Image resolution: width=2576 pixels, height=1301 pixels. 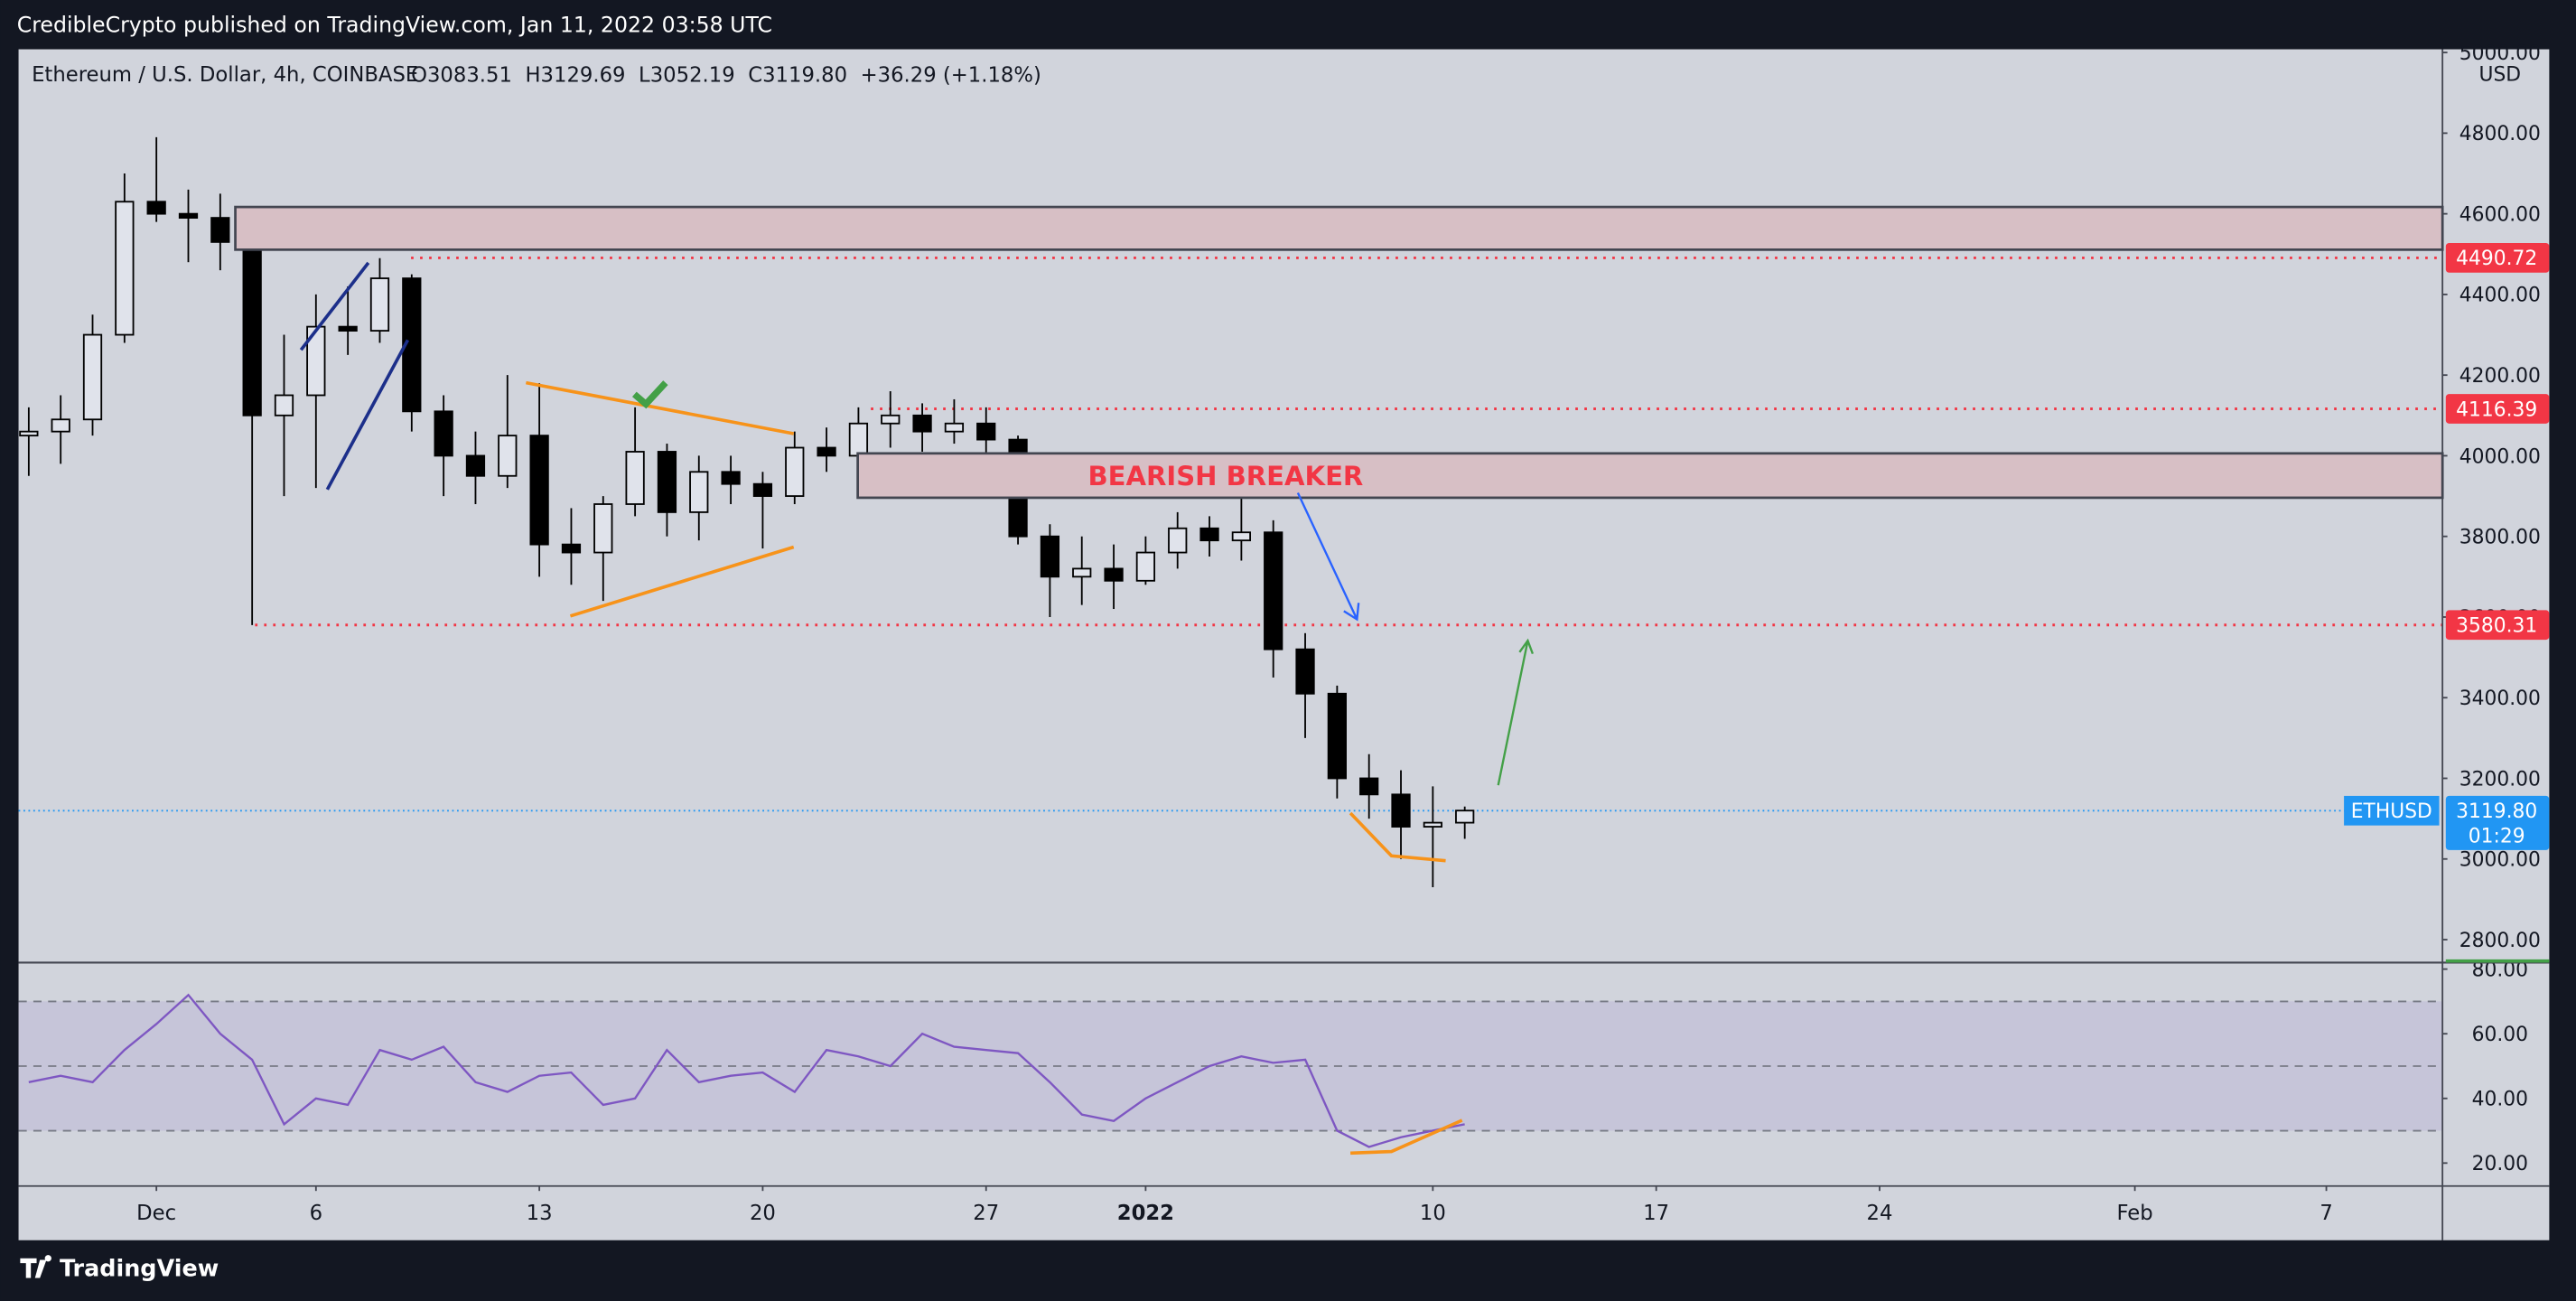 What do you see at coordinates (1328, 556) in the screenshot?
I see `down-arrow` at bounding box center [1328, 556].